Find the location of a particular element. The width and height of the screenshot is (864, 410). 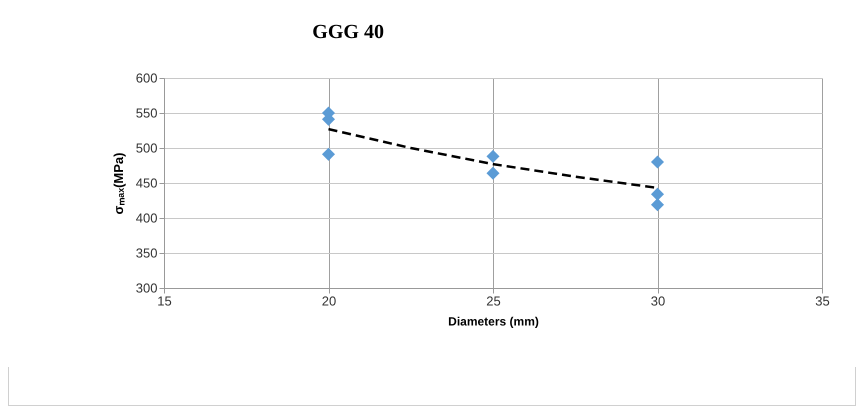

y-tick-label: 600 is located at coordinates (147, 78).